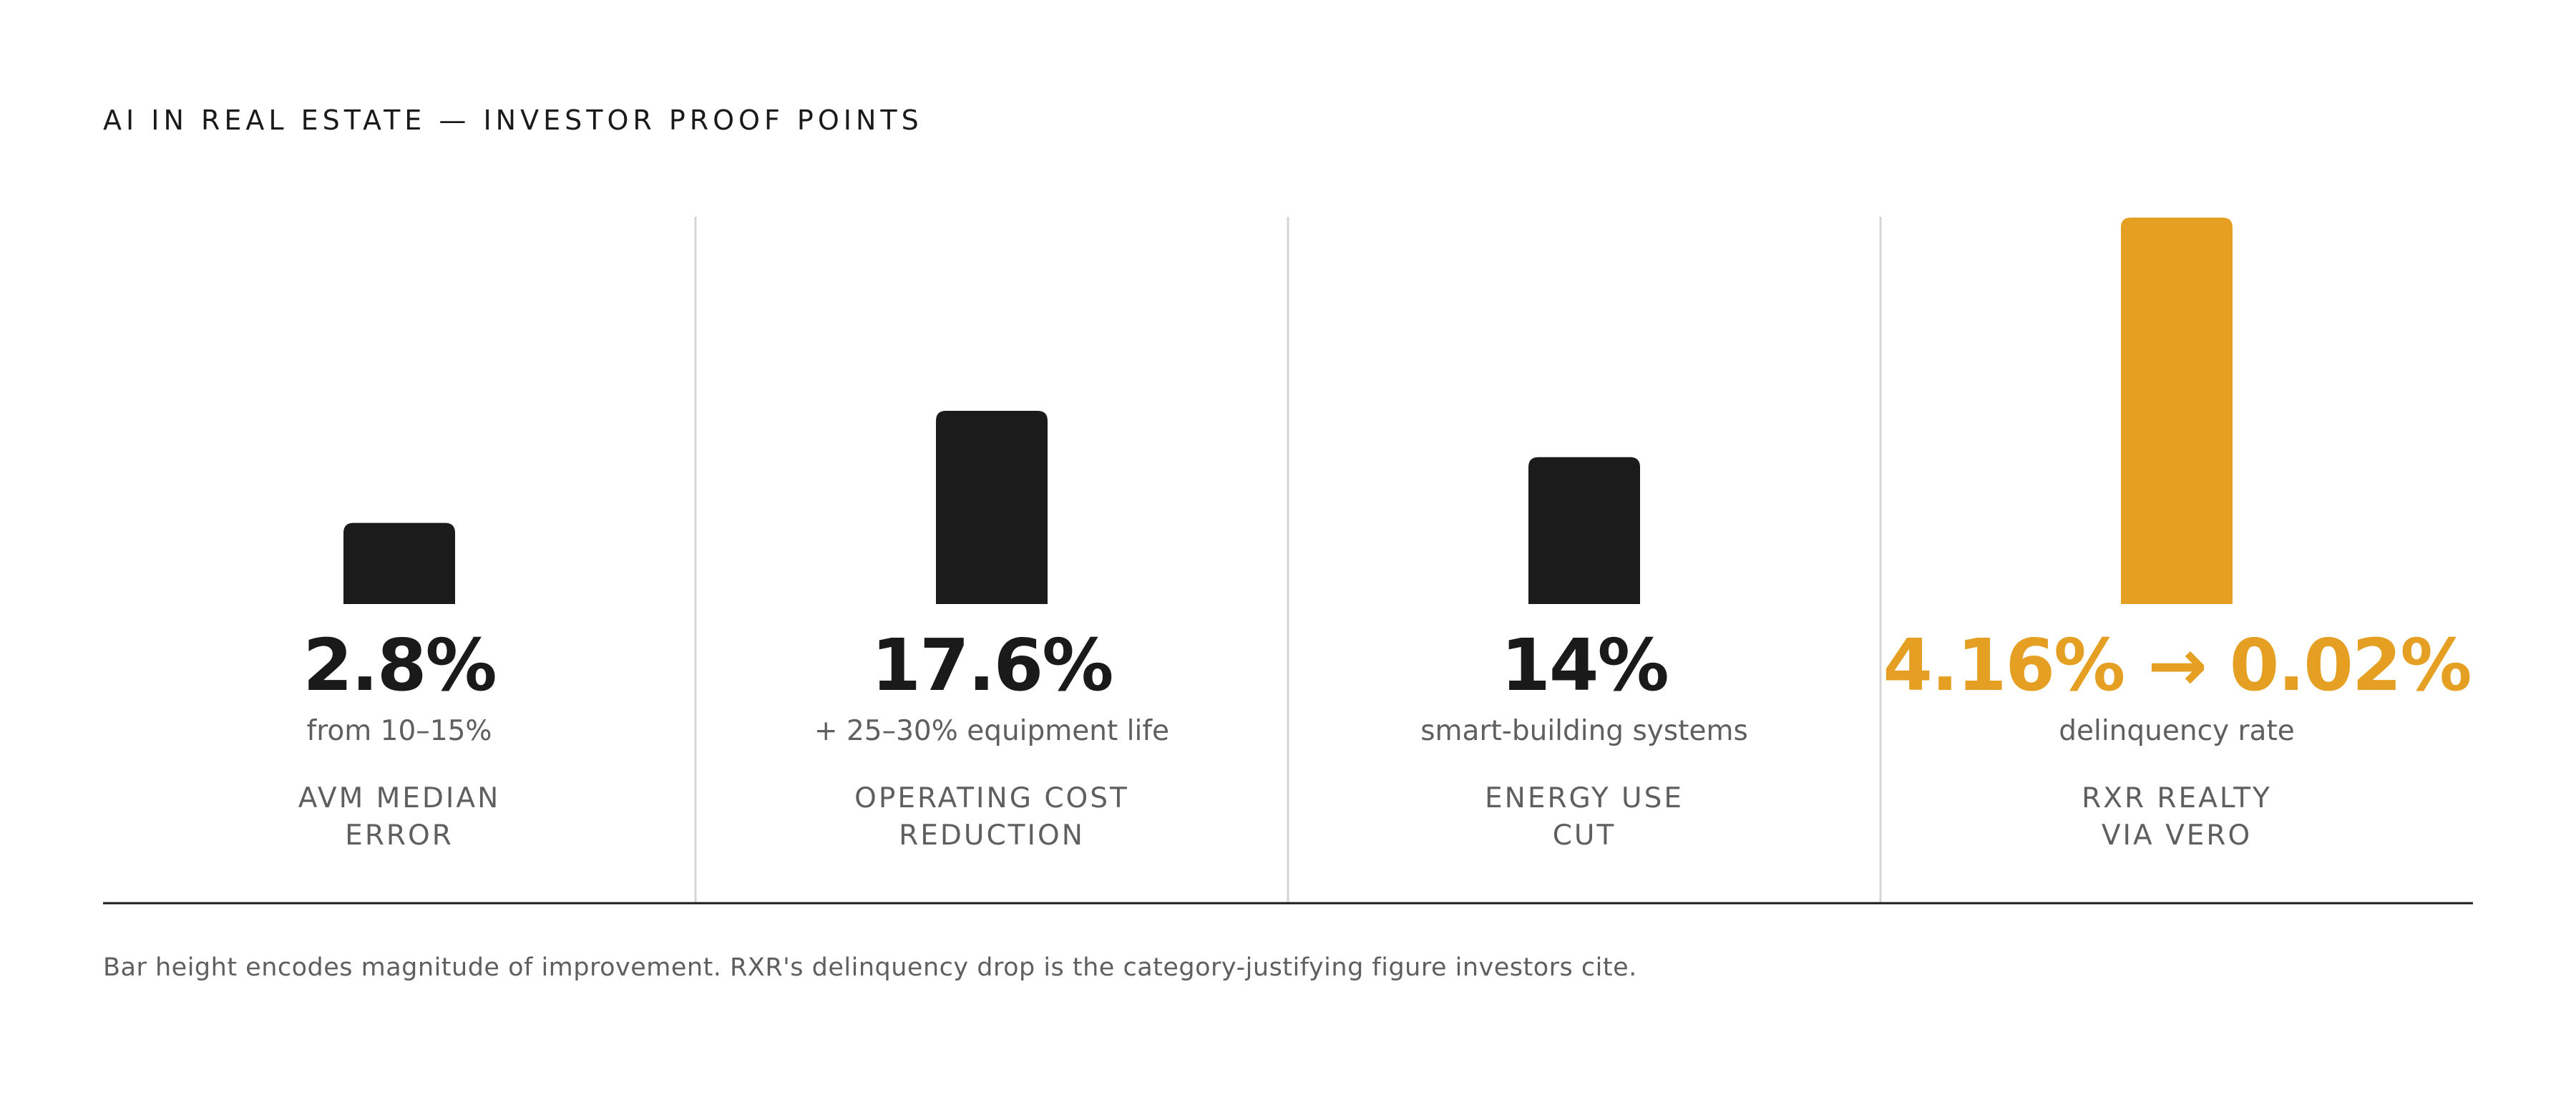  I want to click on category-label: AVM MEDIAN ERROR, so click(399, 818).